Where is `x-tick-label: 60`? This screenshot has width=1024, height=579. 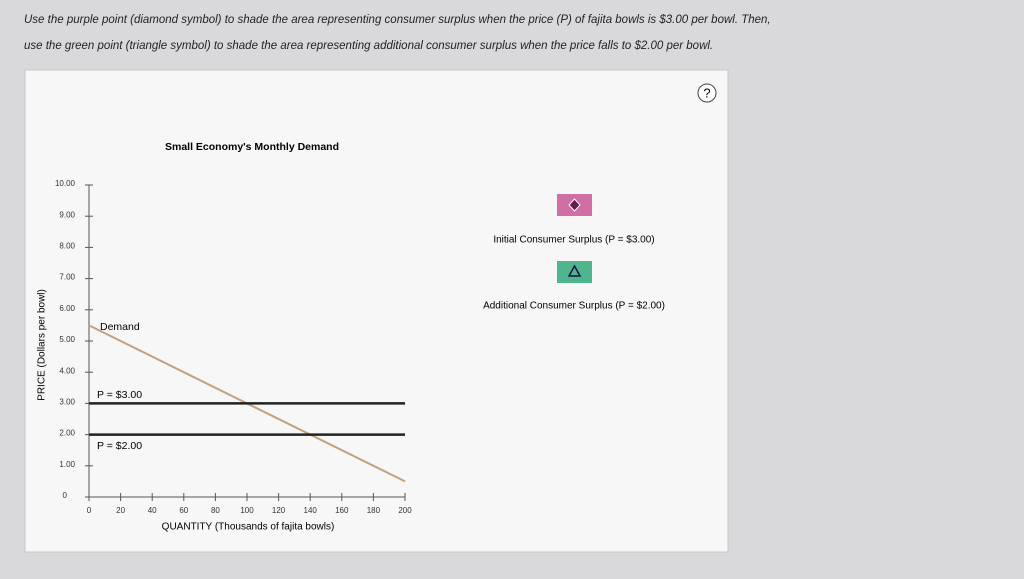 x-tick-label: 60 is located at coordinates (183, 510).